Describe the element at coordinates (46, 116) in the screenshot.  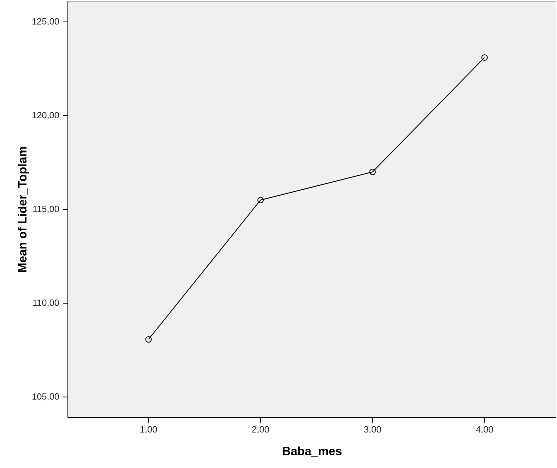
I see `y-tick-label: 120,00` at that location.